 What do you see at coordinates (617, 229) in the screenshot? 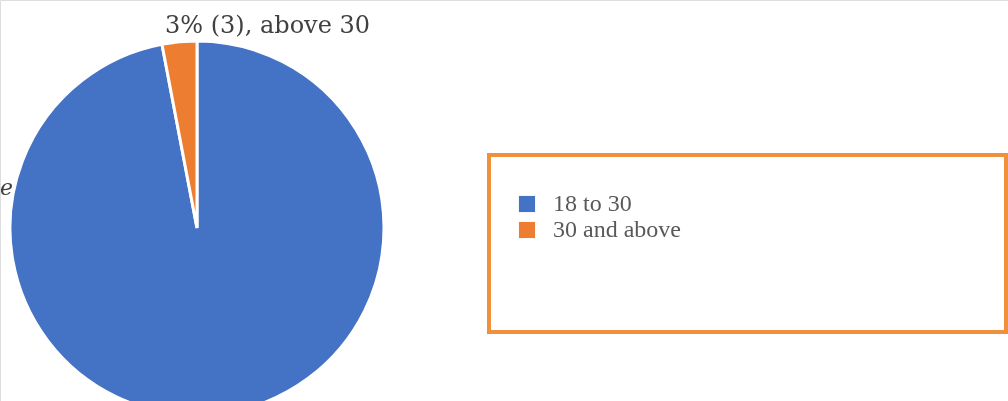
I see `legend-label: 30 and above` at bounding box center [617, 229].